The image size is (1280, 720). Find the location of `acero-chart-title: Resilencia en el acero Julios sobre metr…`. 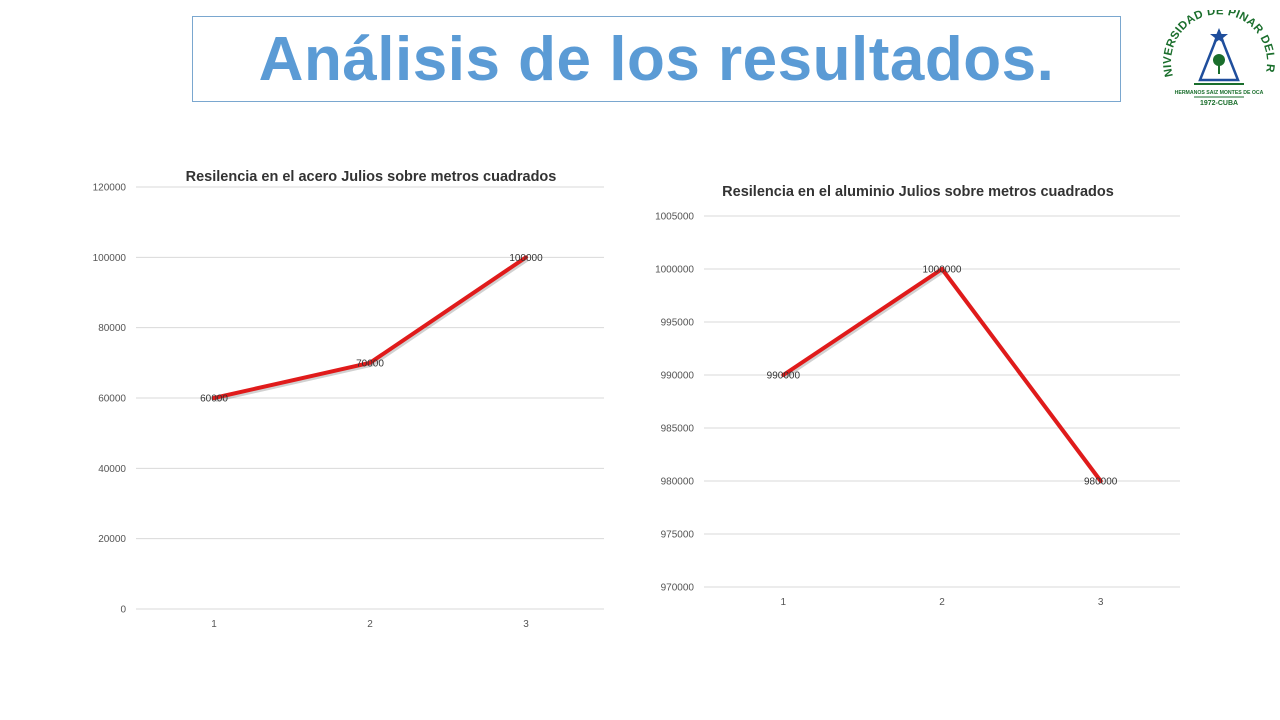

acero-chart-title: Resilencia en el acero Julios sobre metr… is located at coordinates (371, 177).